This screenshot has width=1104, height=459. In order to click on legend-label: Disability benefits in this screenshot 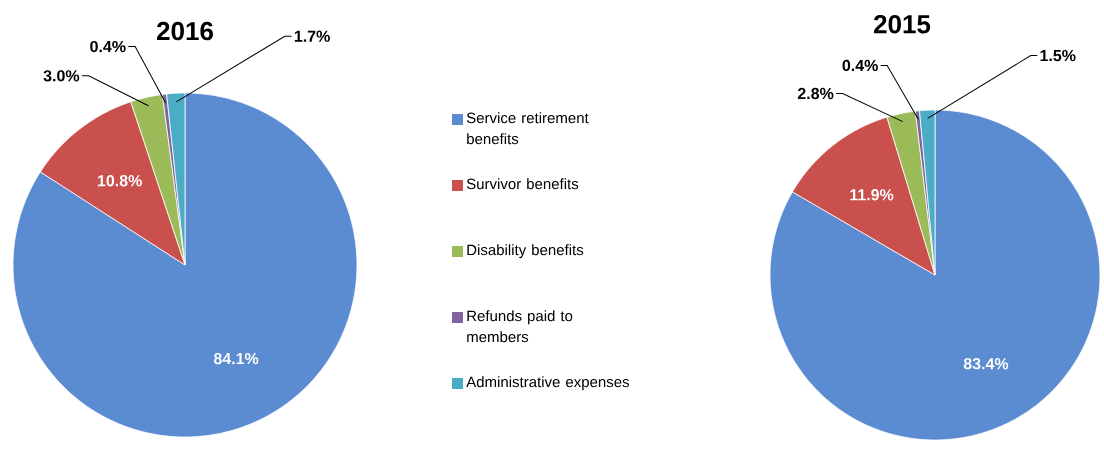, I will do `click(525, 251)`.